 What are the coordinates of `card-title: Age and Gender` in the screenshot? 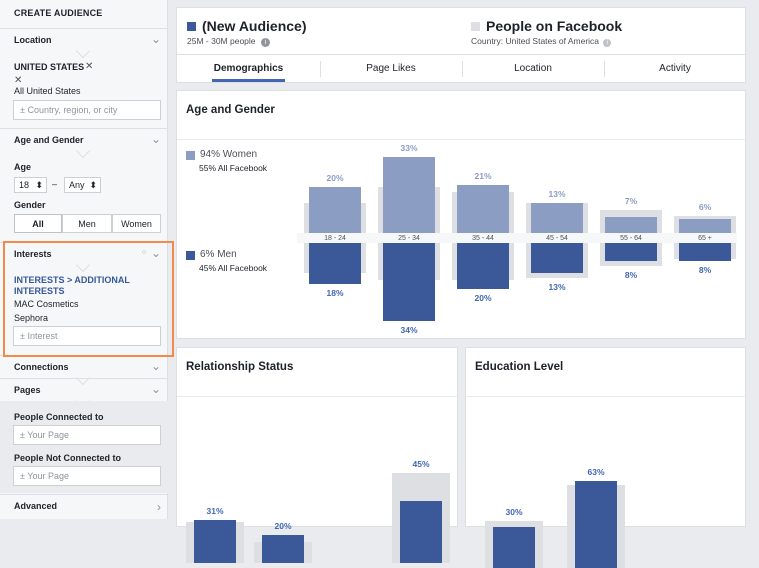 It's located at (230, 110).